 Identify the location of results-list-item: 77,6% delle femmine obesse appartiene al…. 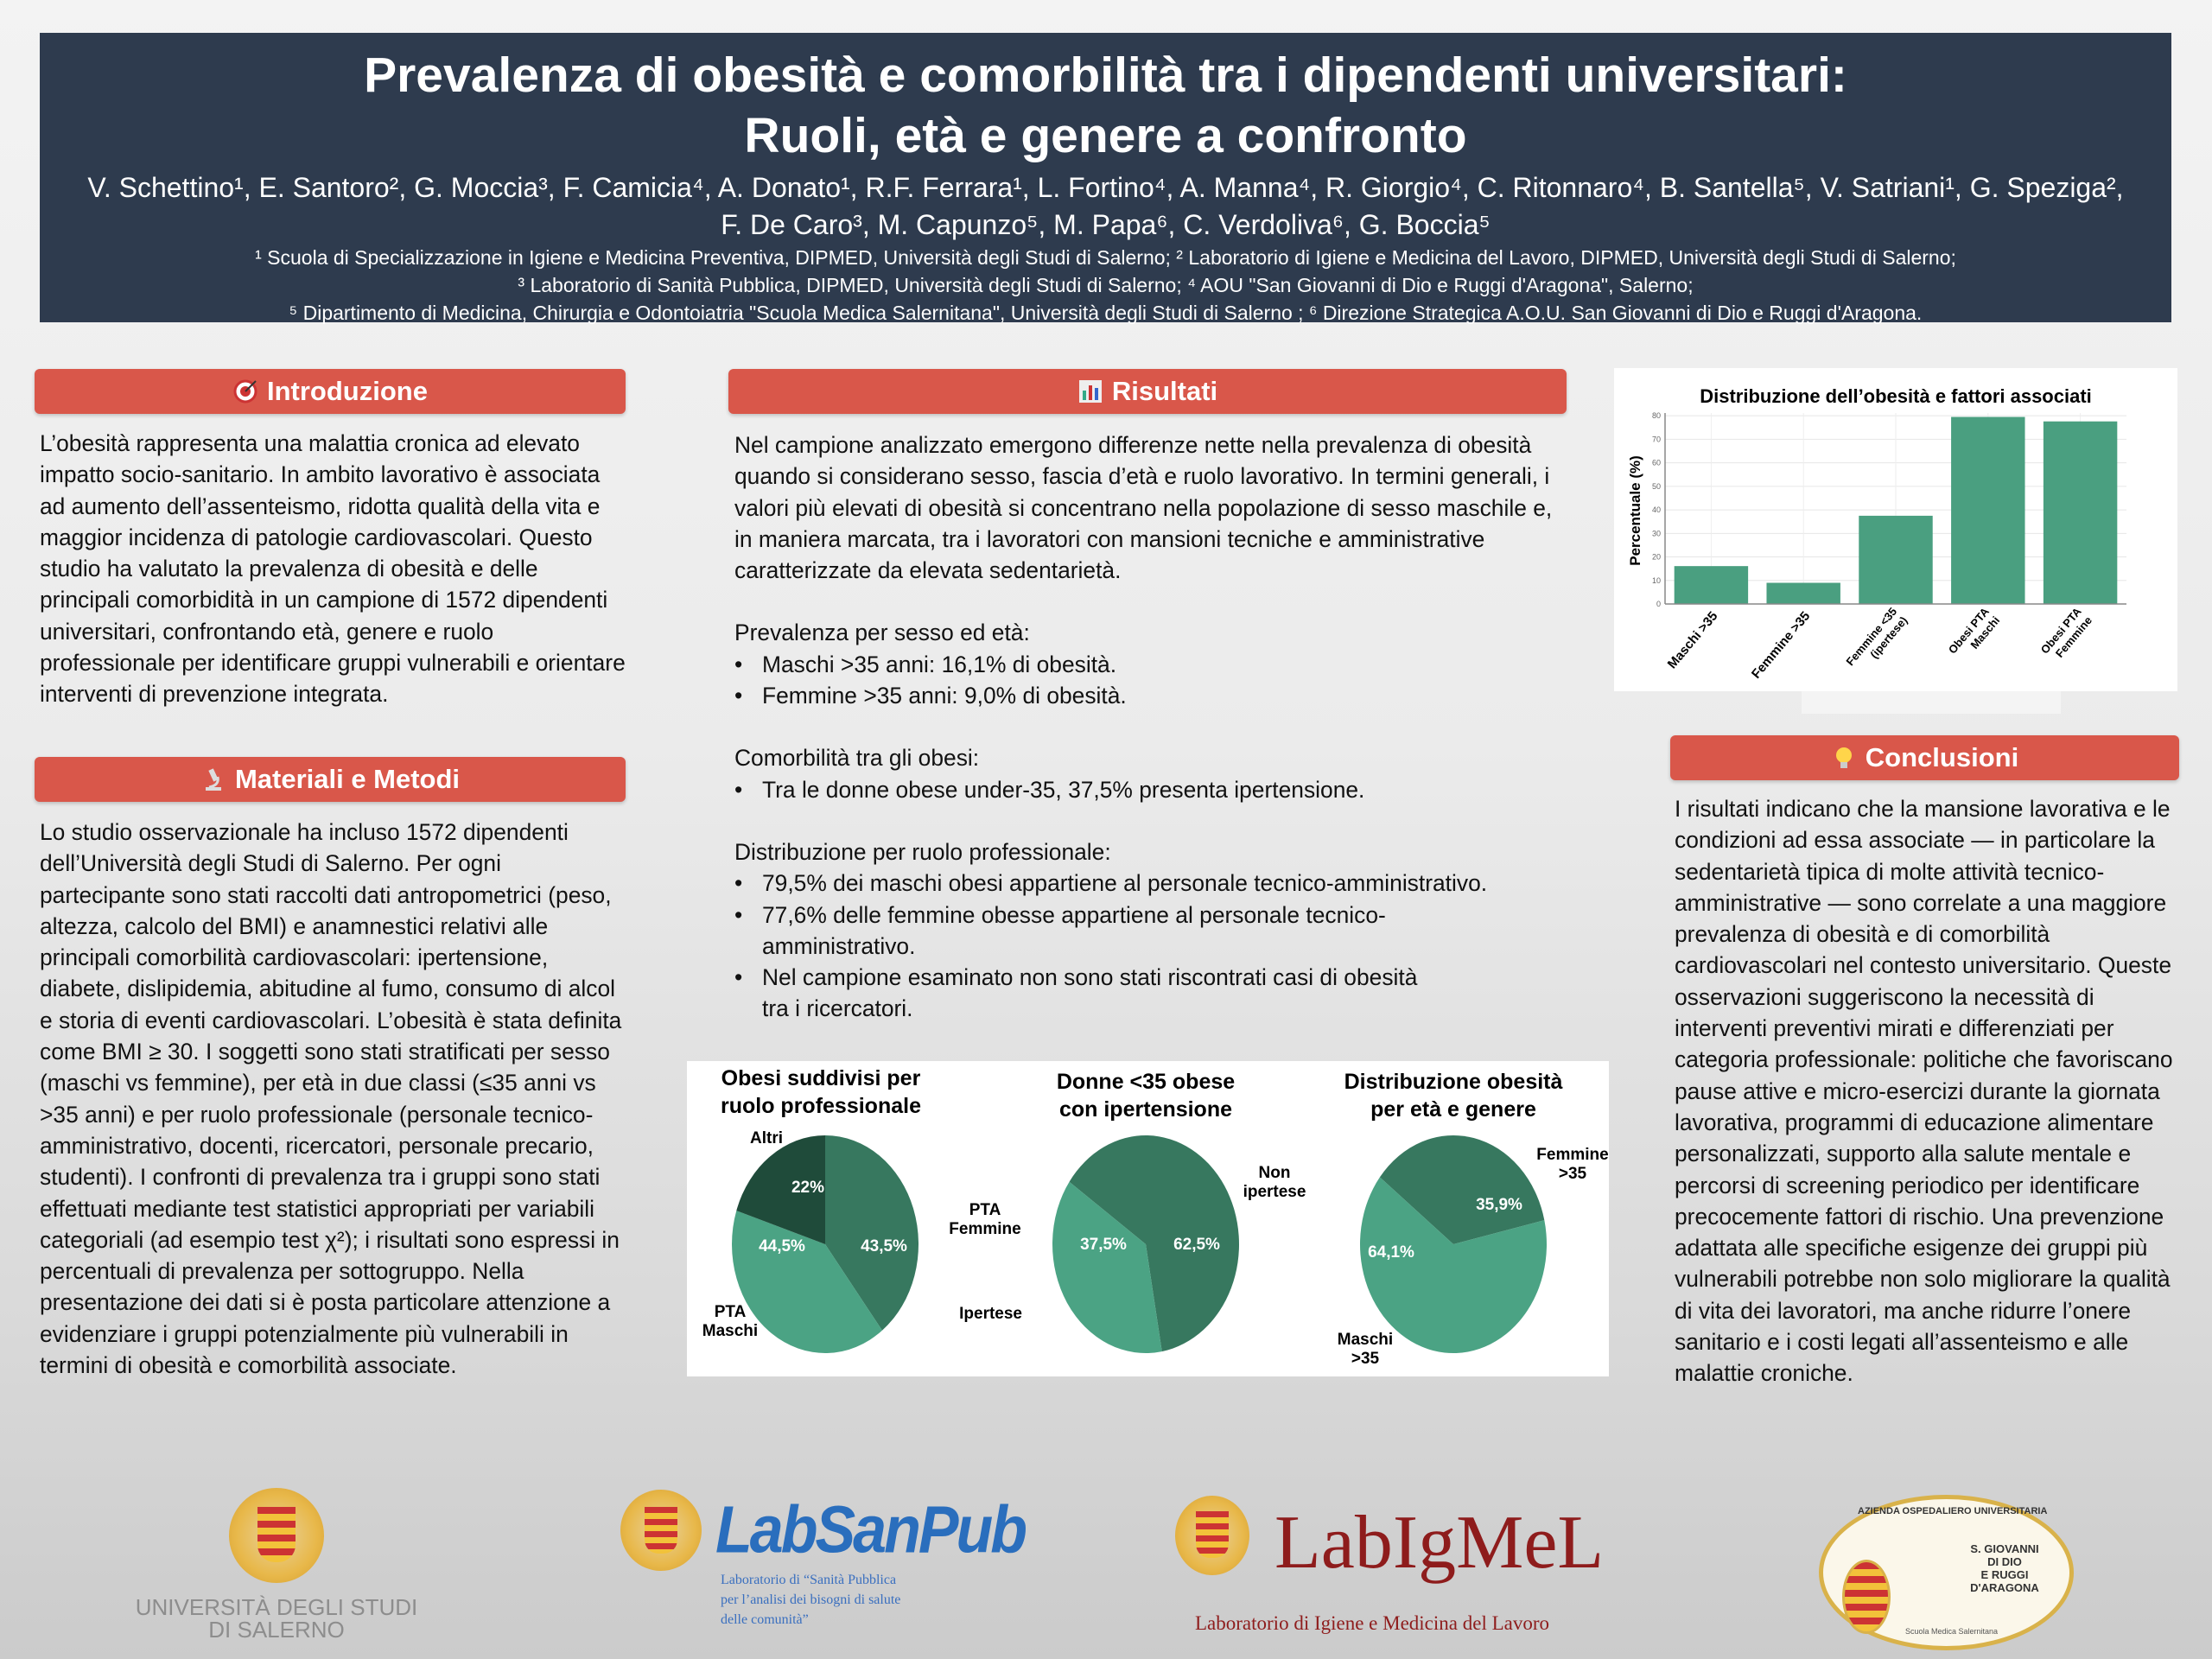
(1080, 931).